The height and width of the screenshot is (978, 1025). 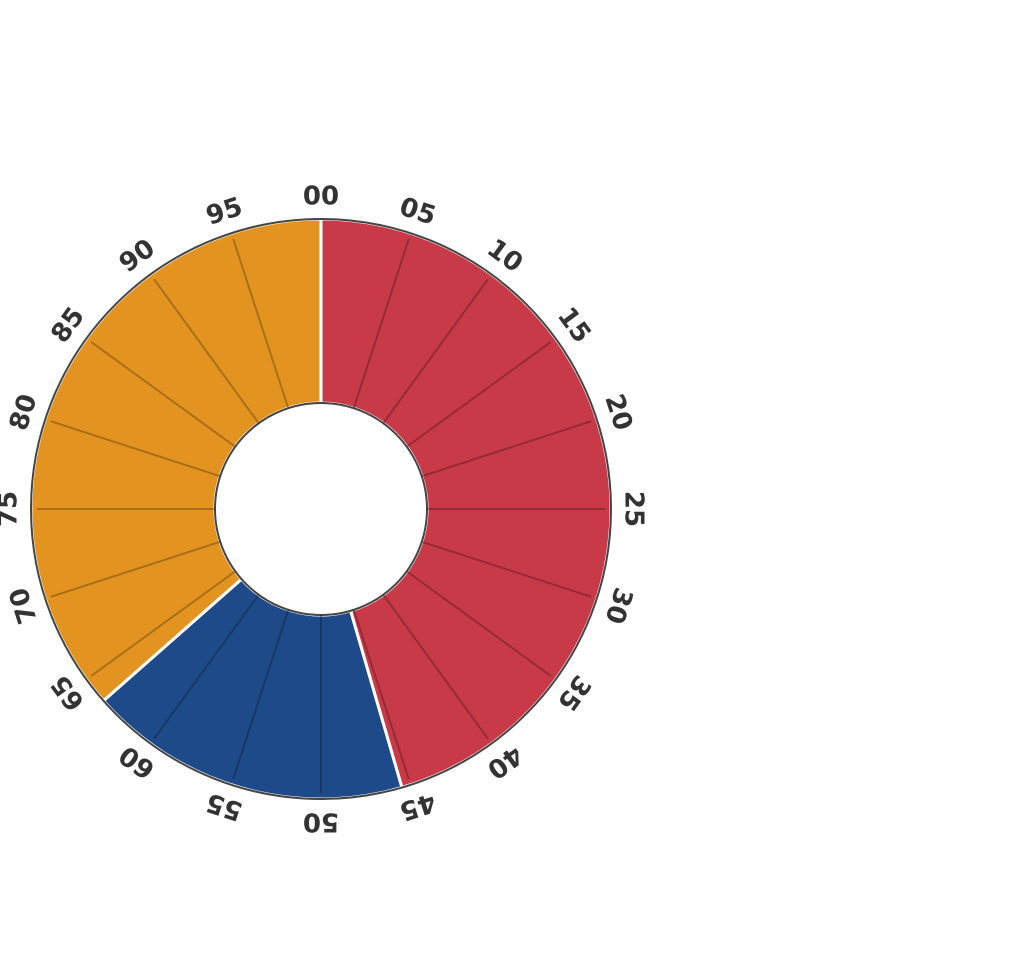 What do you see at coordinates (12, 509) in the screenshot?
I see `tick-label: 75` at bounding box center [12, 509].